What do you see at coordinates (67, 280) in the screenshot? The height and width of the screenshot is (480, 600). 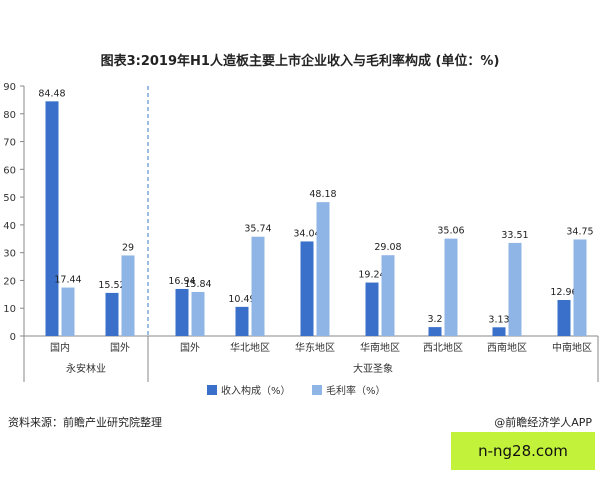 I see `data-label-margin: 17.44` at bounding box center [67, 280].